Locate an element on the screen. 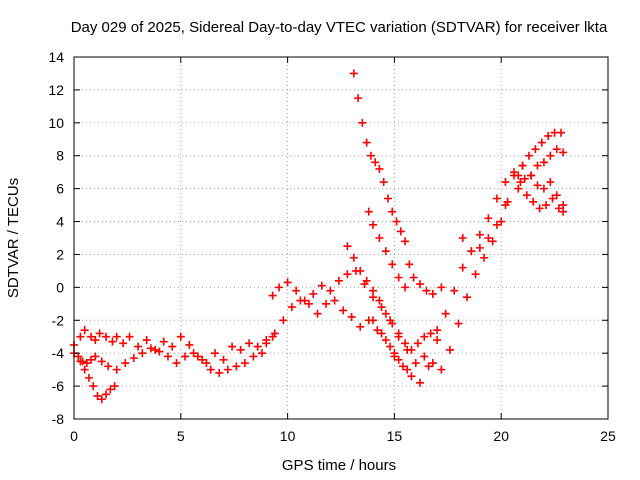 The width and height of the screenshot is (640, 480). series-track-g is located at coordinates (392, 298).